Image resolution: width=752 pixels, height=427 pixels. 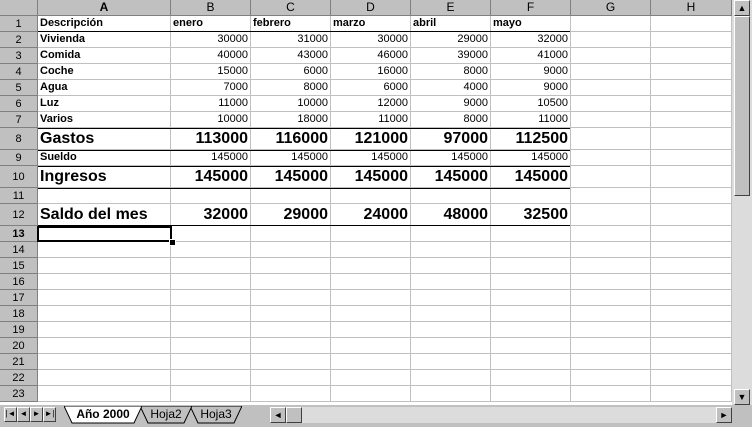 What do you see at coordinates (531, 298) in the screenshot?
I see `cell-f17` at bounding box center [531, 298].